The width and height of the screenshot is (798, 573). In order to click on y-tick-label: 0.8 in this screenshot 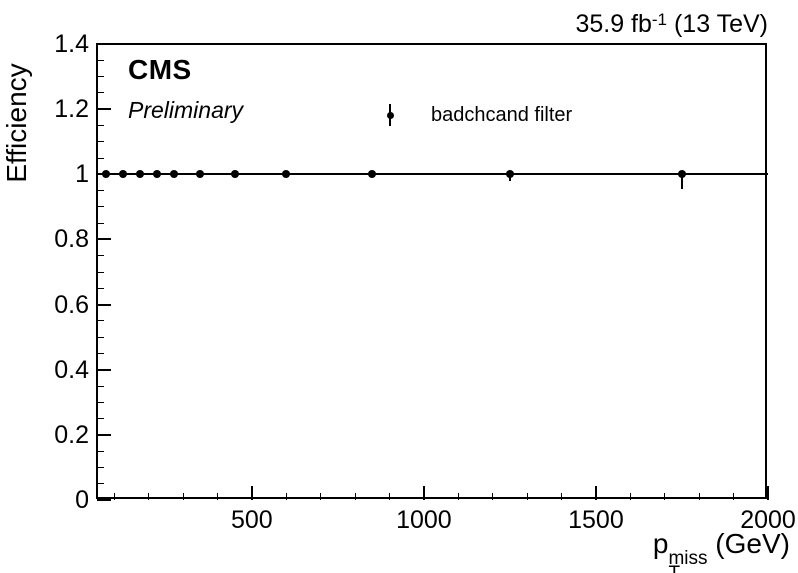, I will do `click(71, 239)`.